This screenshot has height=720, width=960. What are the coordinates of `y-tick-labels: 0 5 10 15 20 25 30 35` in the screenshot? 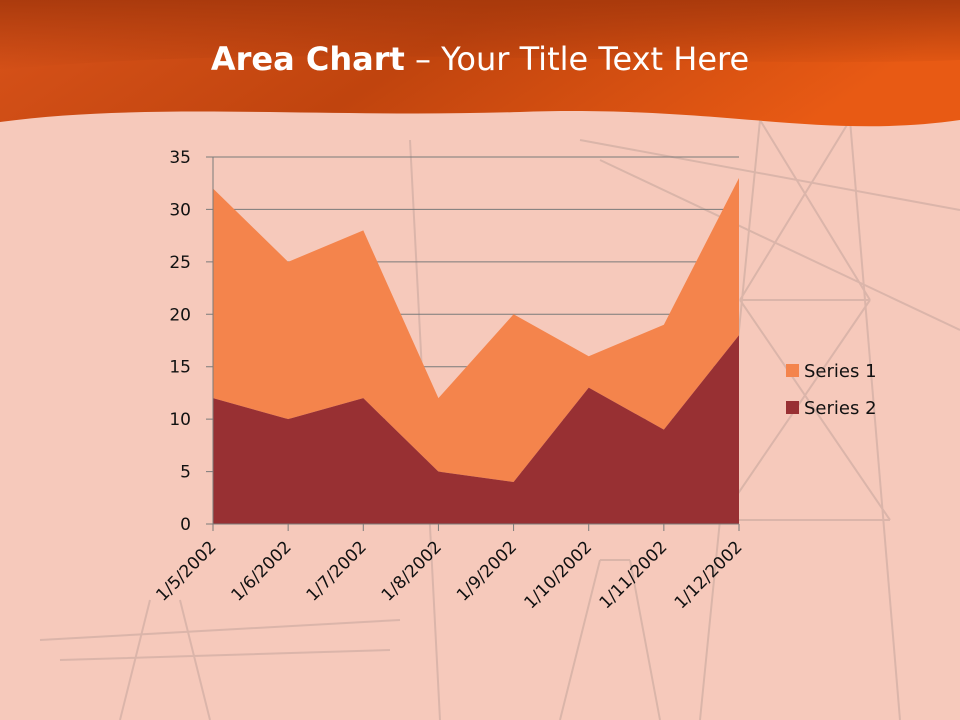 It's located at (180, 341).